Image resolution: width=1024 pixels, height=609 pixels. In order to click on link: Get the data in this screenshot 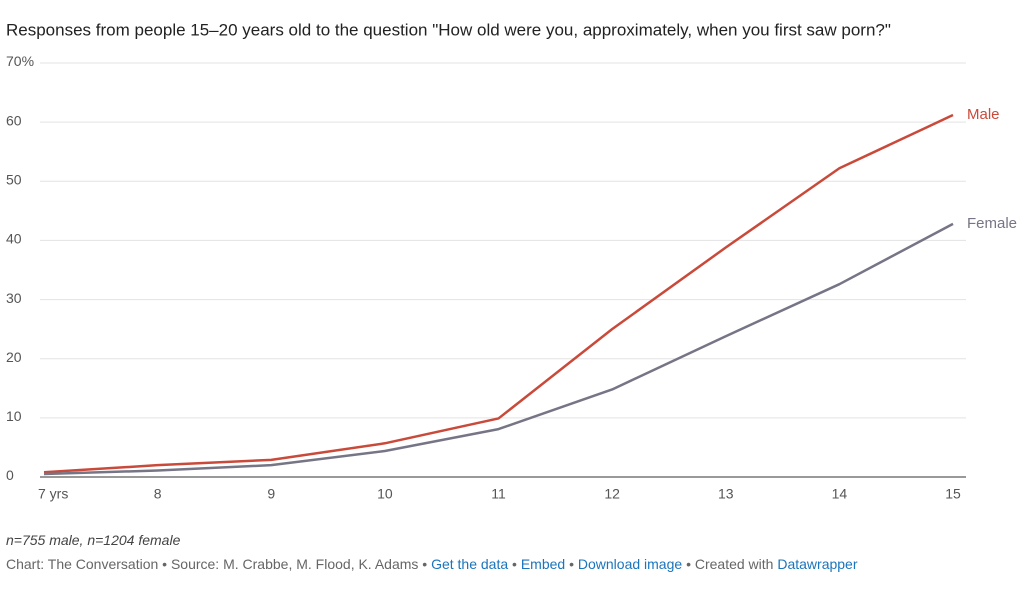, I will do `click(470, 564)`.